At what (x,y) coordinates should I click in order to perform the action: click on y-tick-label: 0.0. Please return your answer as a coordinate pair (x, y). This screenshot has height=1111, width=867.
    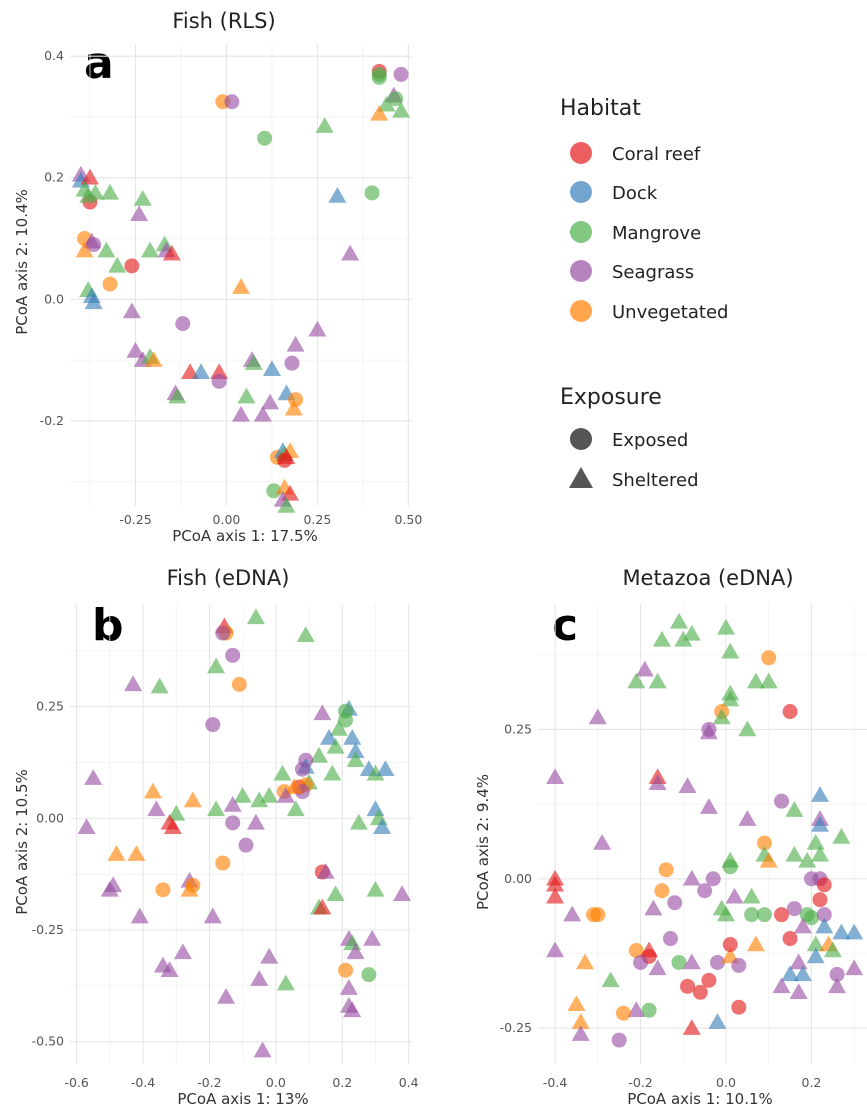
    Looking at the image, I should click on (54, 298).